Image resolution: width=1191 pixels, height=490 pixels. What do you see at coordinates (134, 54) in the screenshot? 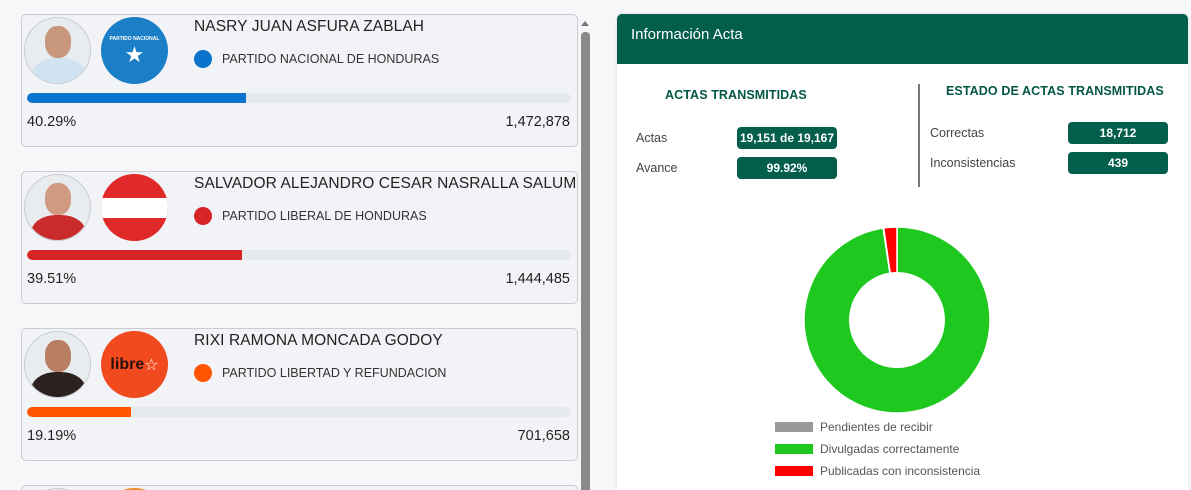
I see `star-icon: ★` at bounding box center [134, 54].